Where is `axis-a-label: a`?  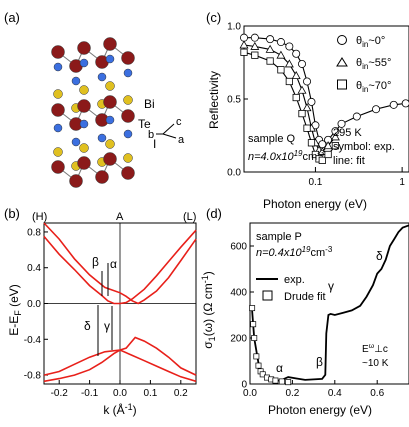 axis-a-label: a is located at coordinates (181, 140).